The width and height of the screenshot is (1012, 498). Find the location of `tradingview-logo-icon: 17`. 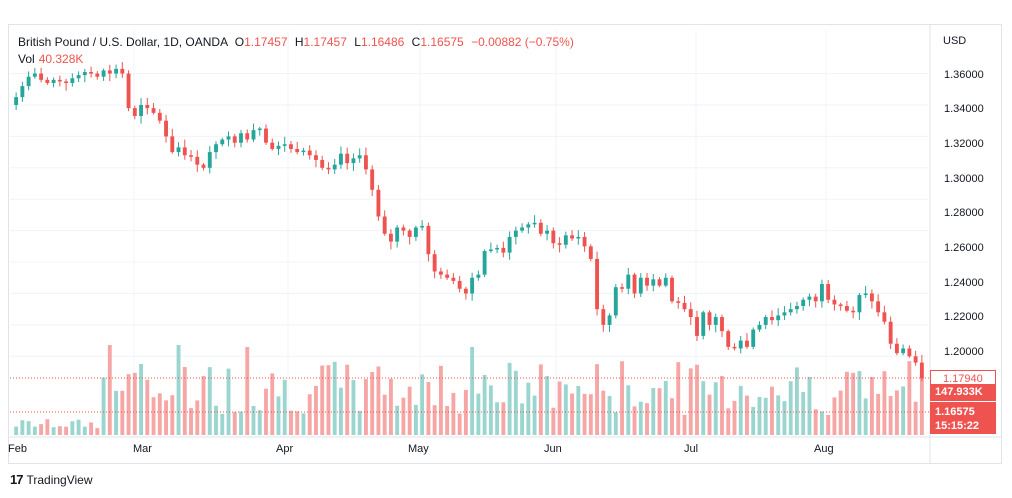

tradingview-logo-icon: 17 is located at coordinates (17, 479).